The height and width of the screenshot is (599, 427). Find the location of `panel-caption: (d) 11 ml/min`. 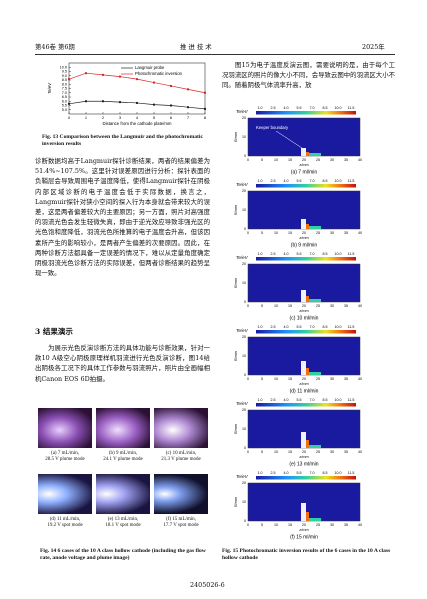

panel-caption: (d) 11 ml/min is located at coordinates (304, 391).